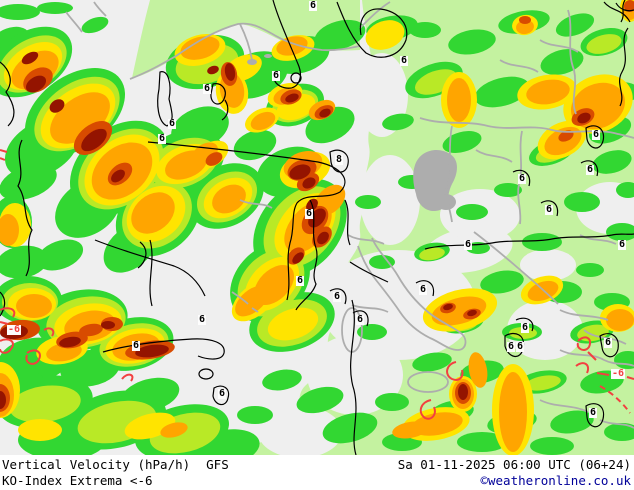  I want to click on product-title-line: Vertical Velocity (hPa/h) GFS, so click(115, 465).